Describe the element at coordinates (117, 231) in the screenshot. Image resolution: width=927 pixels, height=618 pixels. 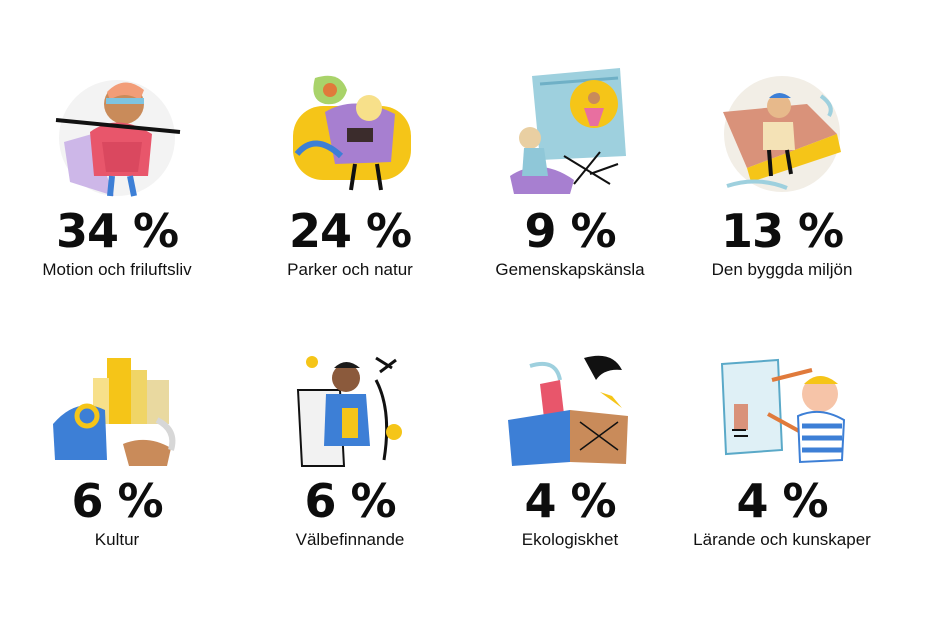
I see `percent-value: 34 %` at that location.